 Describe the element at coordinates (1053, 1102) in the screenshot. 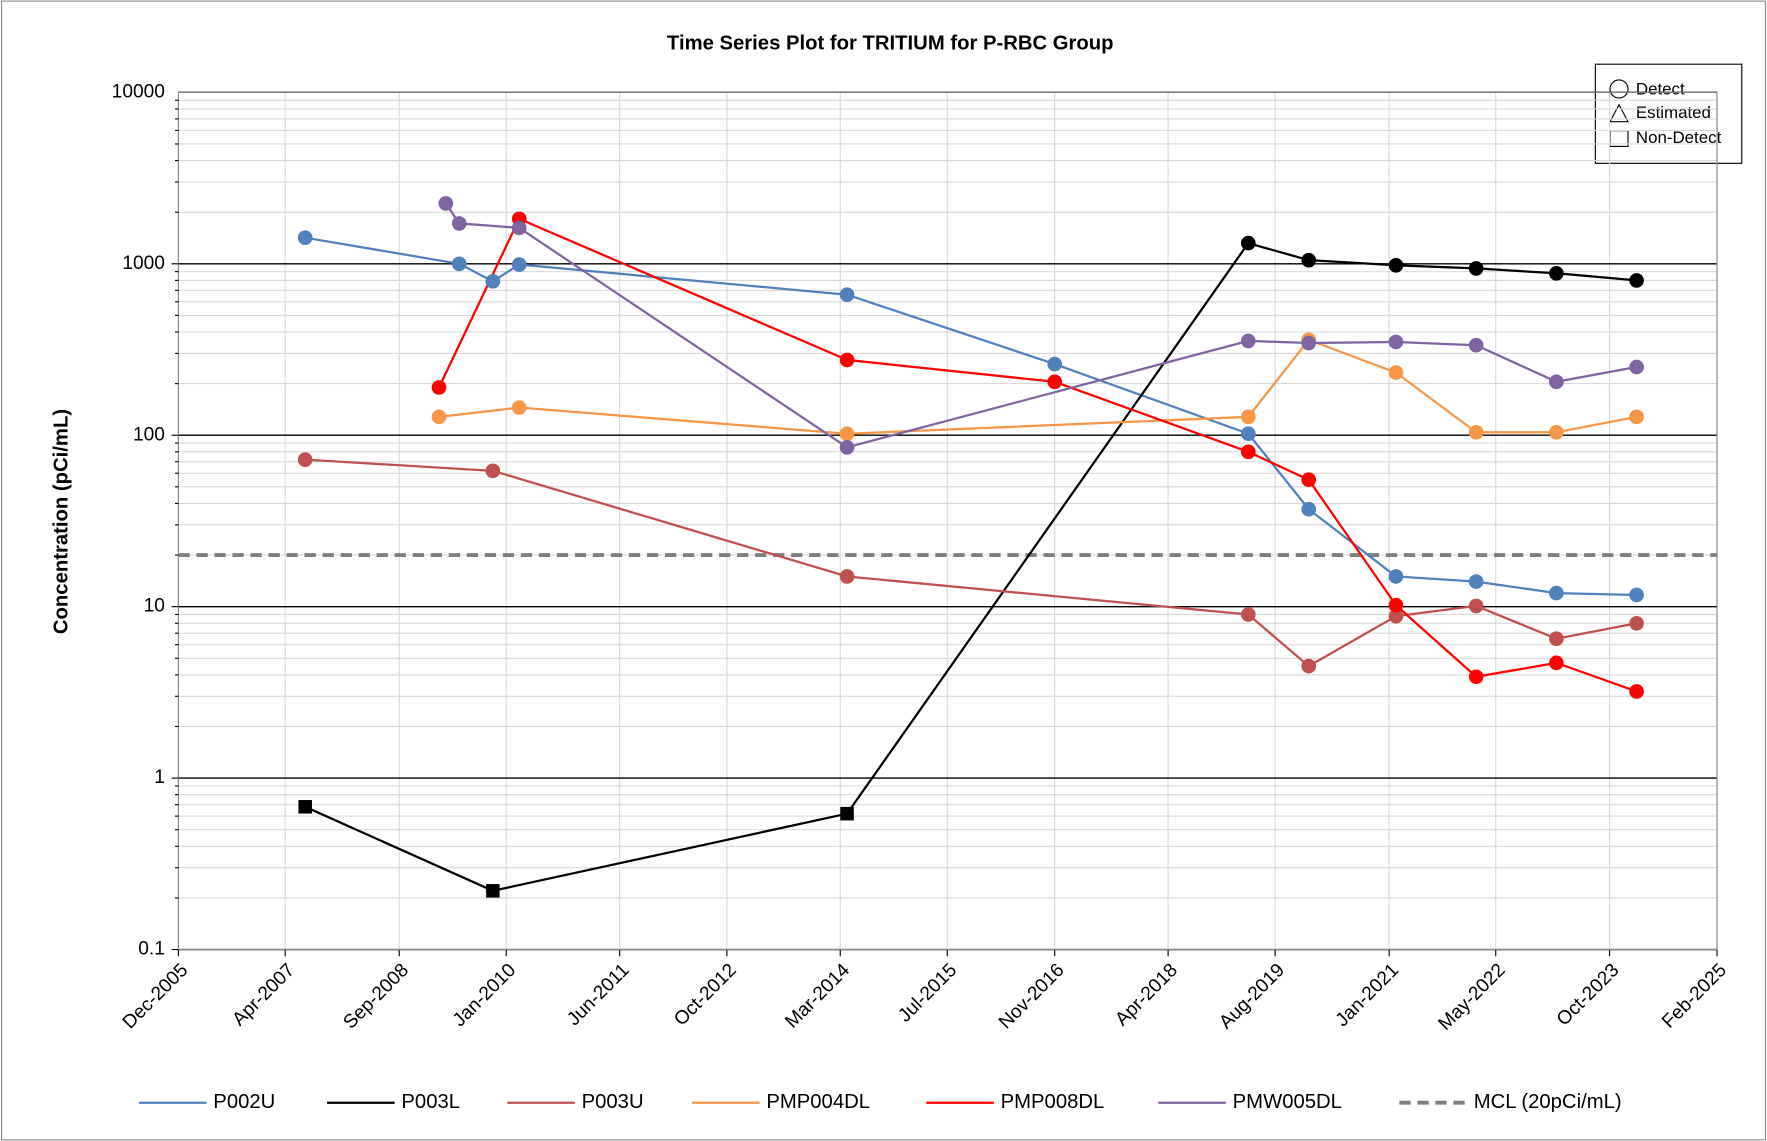

I see `legend-label: PMP008DL` at that location.